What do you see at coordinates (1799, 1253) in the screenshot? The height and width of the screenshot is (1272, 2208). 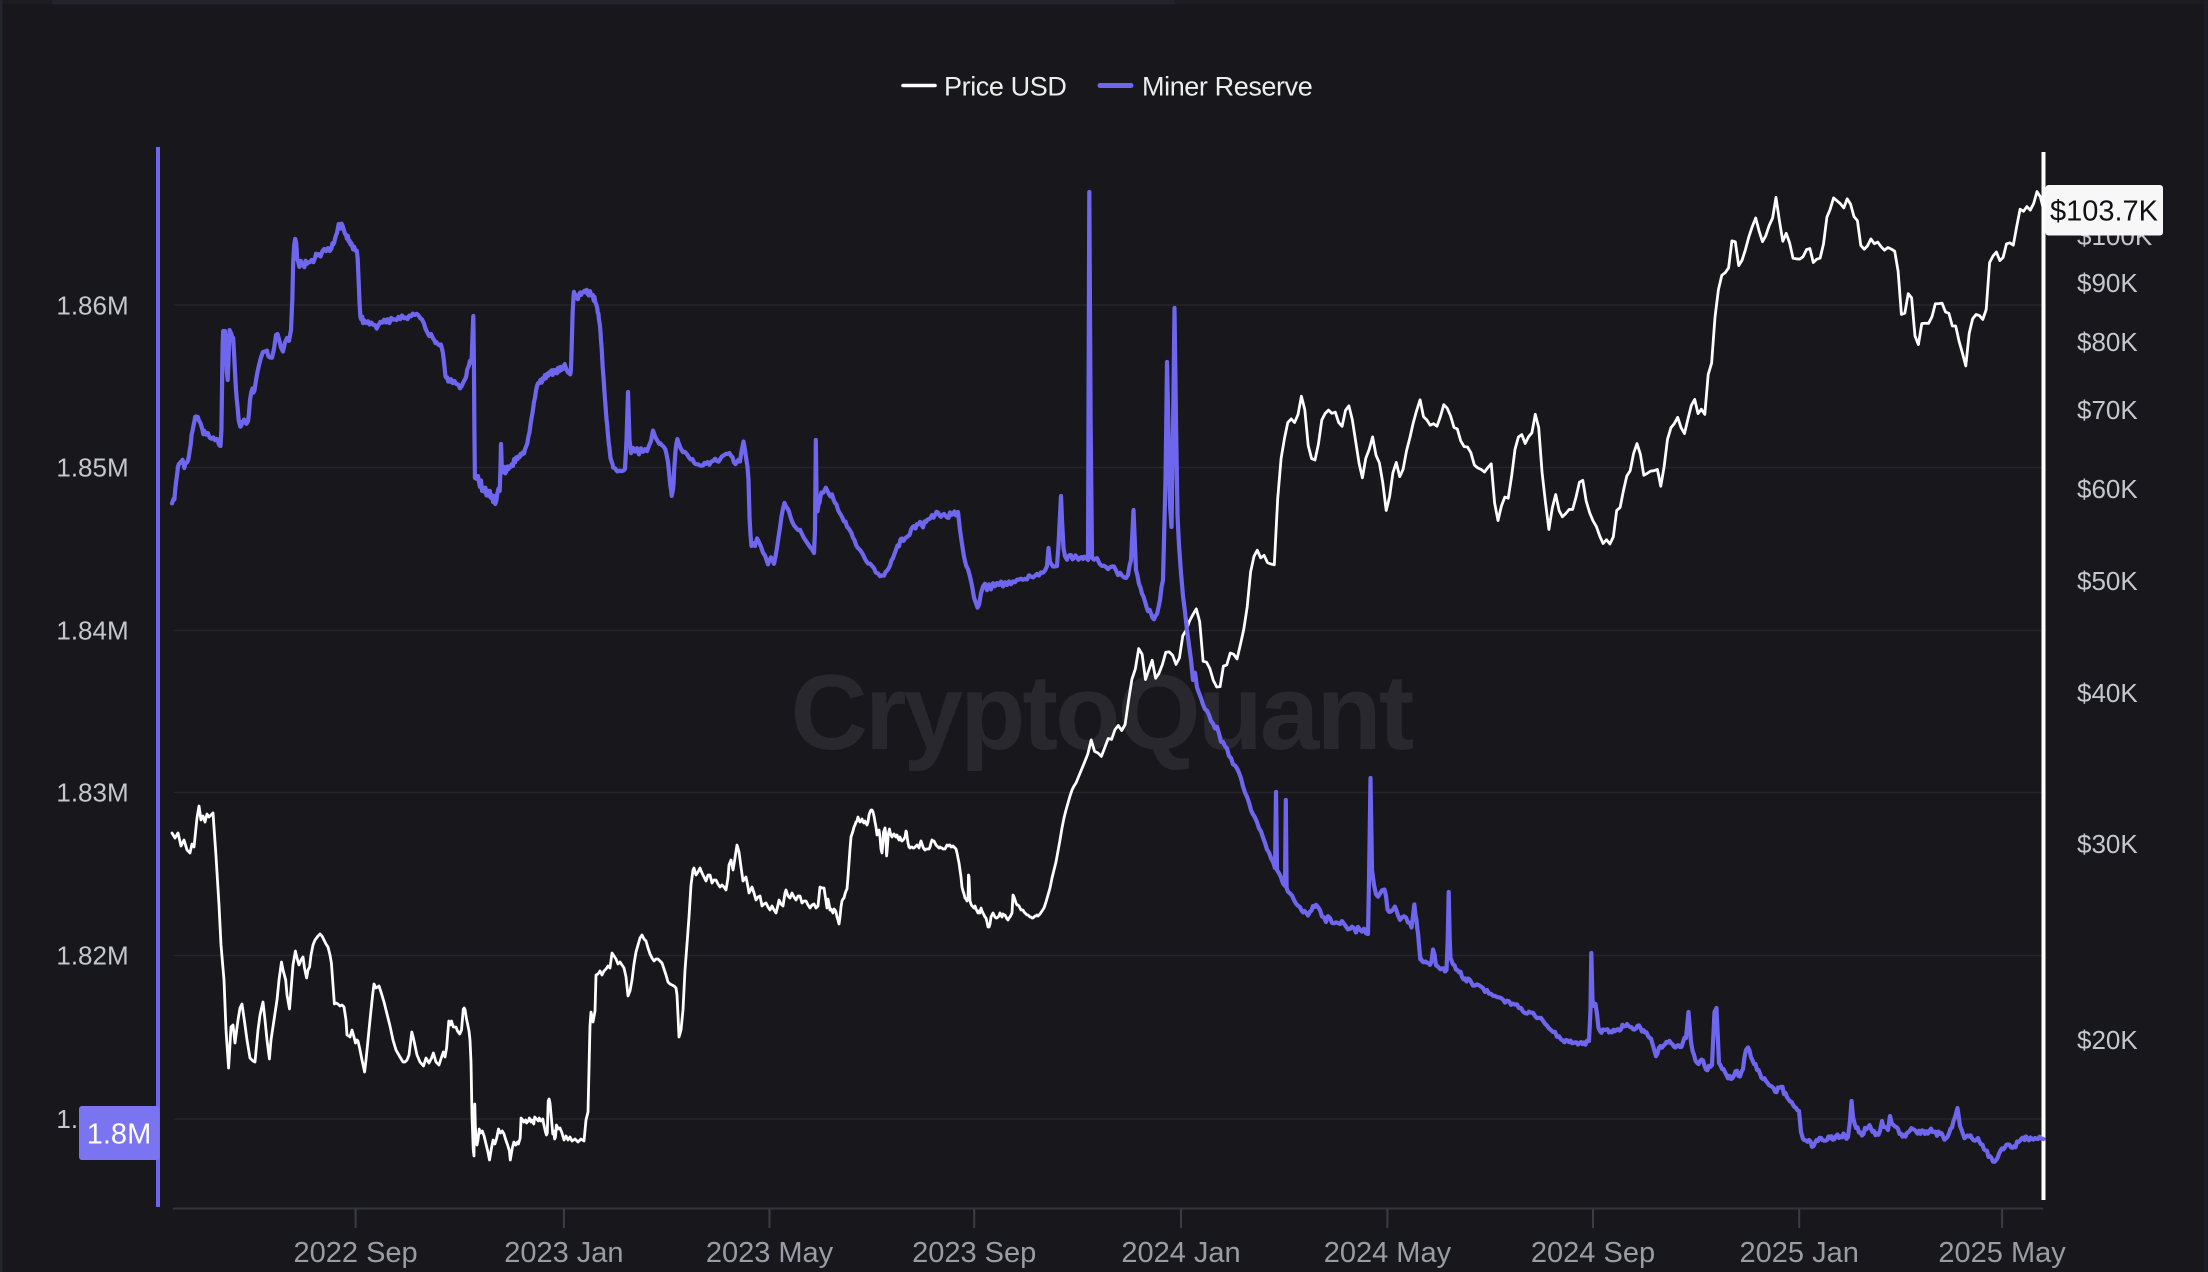 I see `svg-text: 2025 Jan` at bounding box center [1799, 1253].